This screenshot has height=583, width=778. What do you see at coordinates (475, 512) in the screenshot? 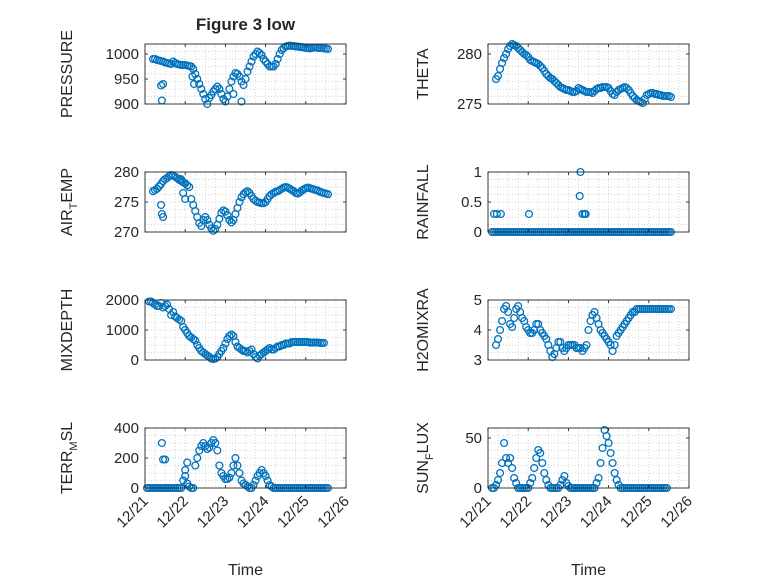
I see `x-tick-label: 12/21` at bounding box center [475, 512].